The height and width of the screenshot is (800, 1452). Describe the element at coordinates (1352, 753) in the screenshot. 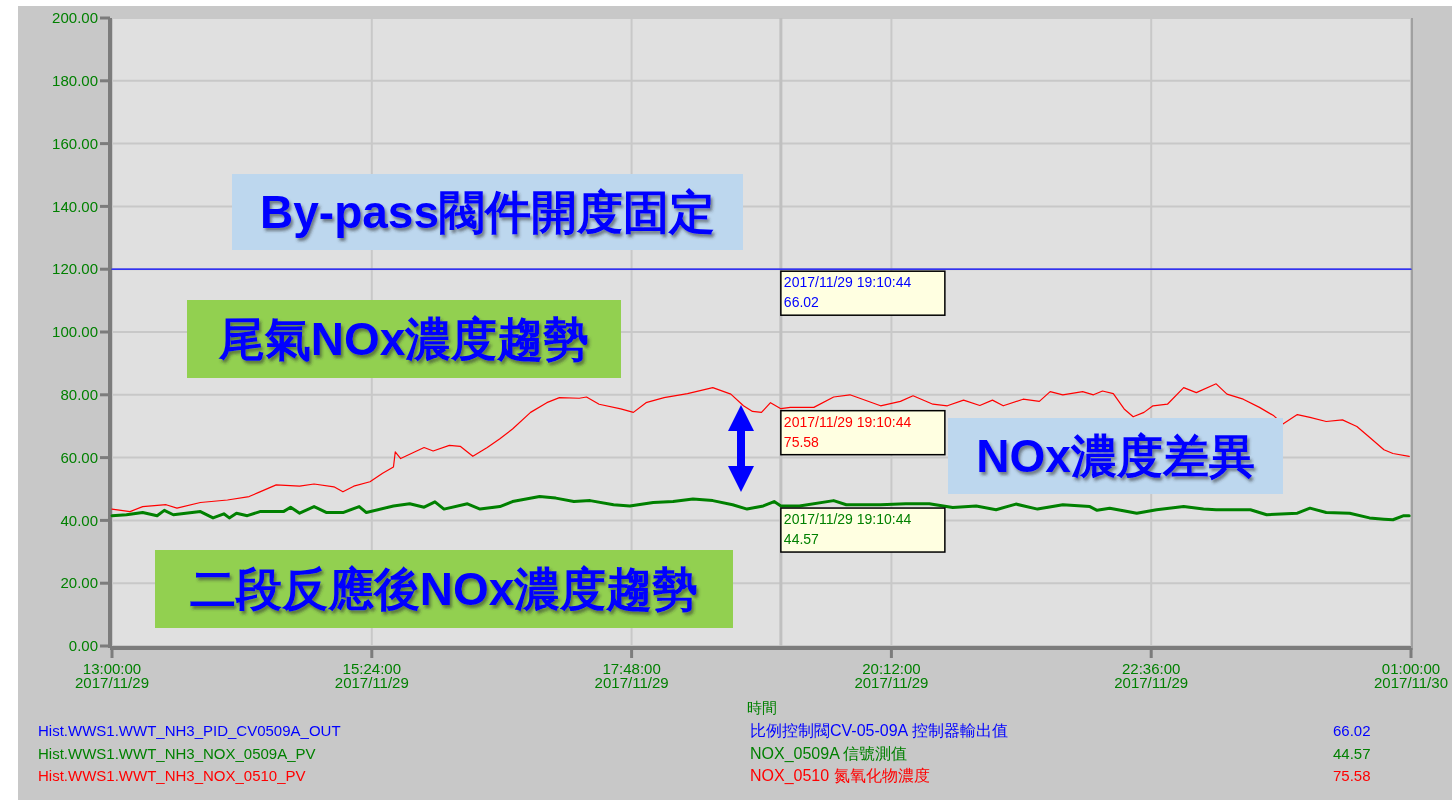

I see `text: 44.57` at that location.